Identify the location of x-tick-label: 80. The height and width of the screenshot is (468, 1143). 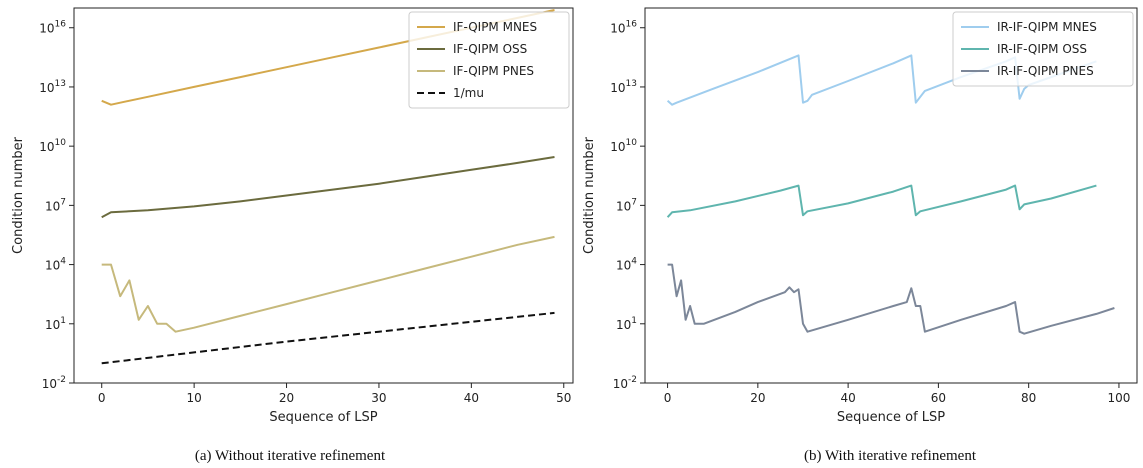
(1028, 398).